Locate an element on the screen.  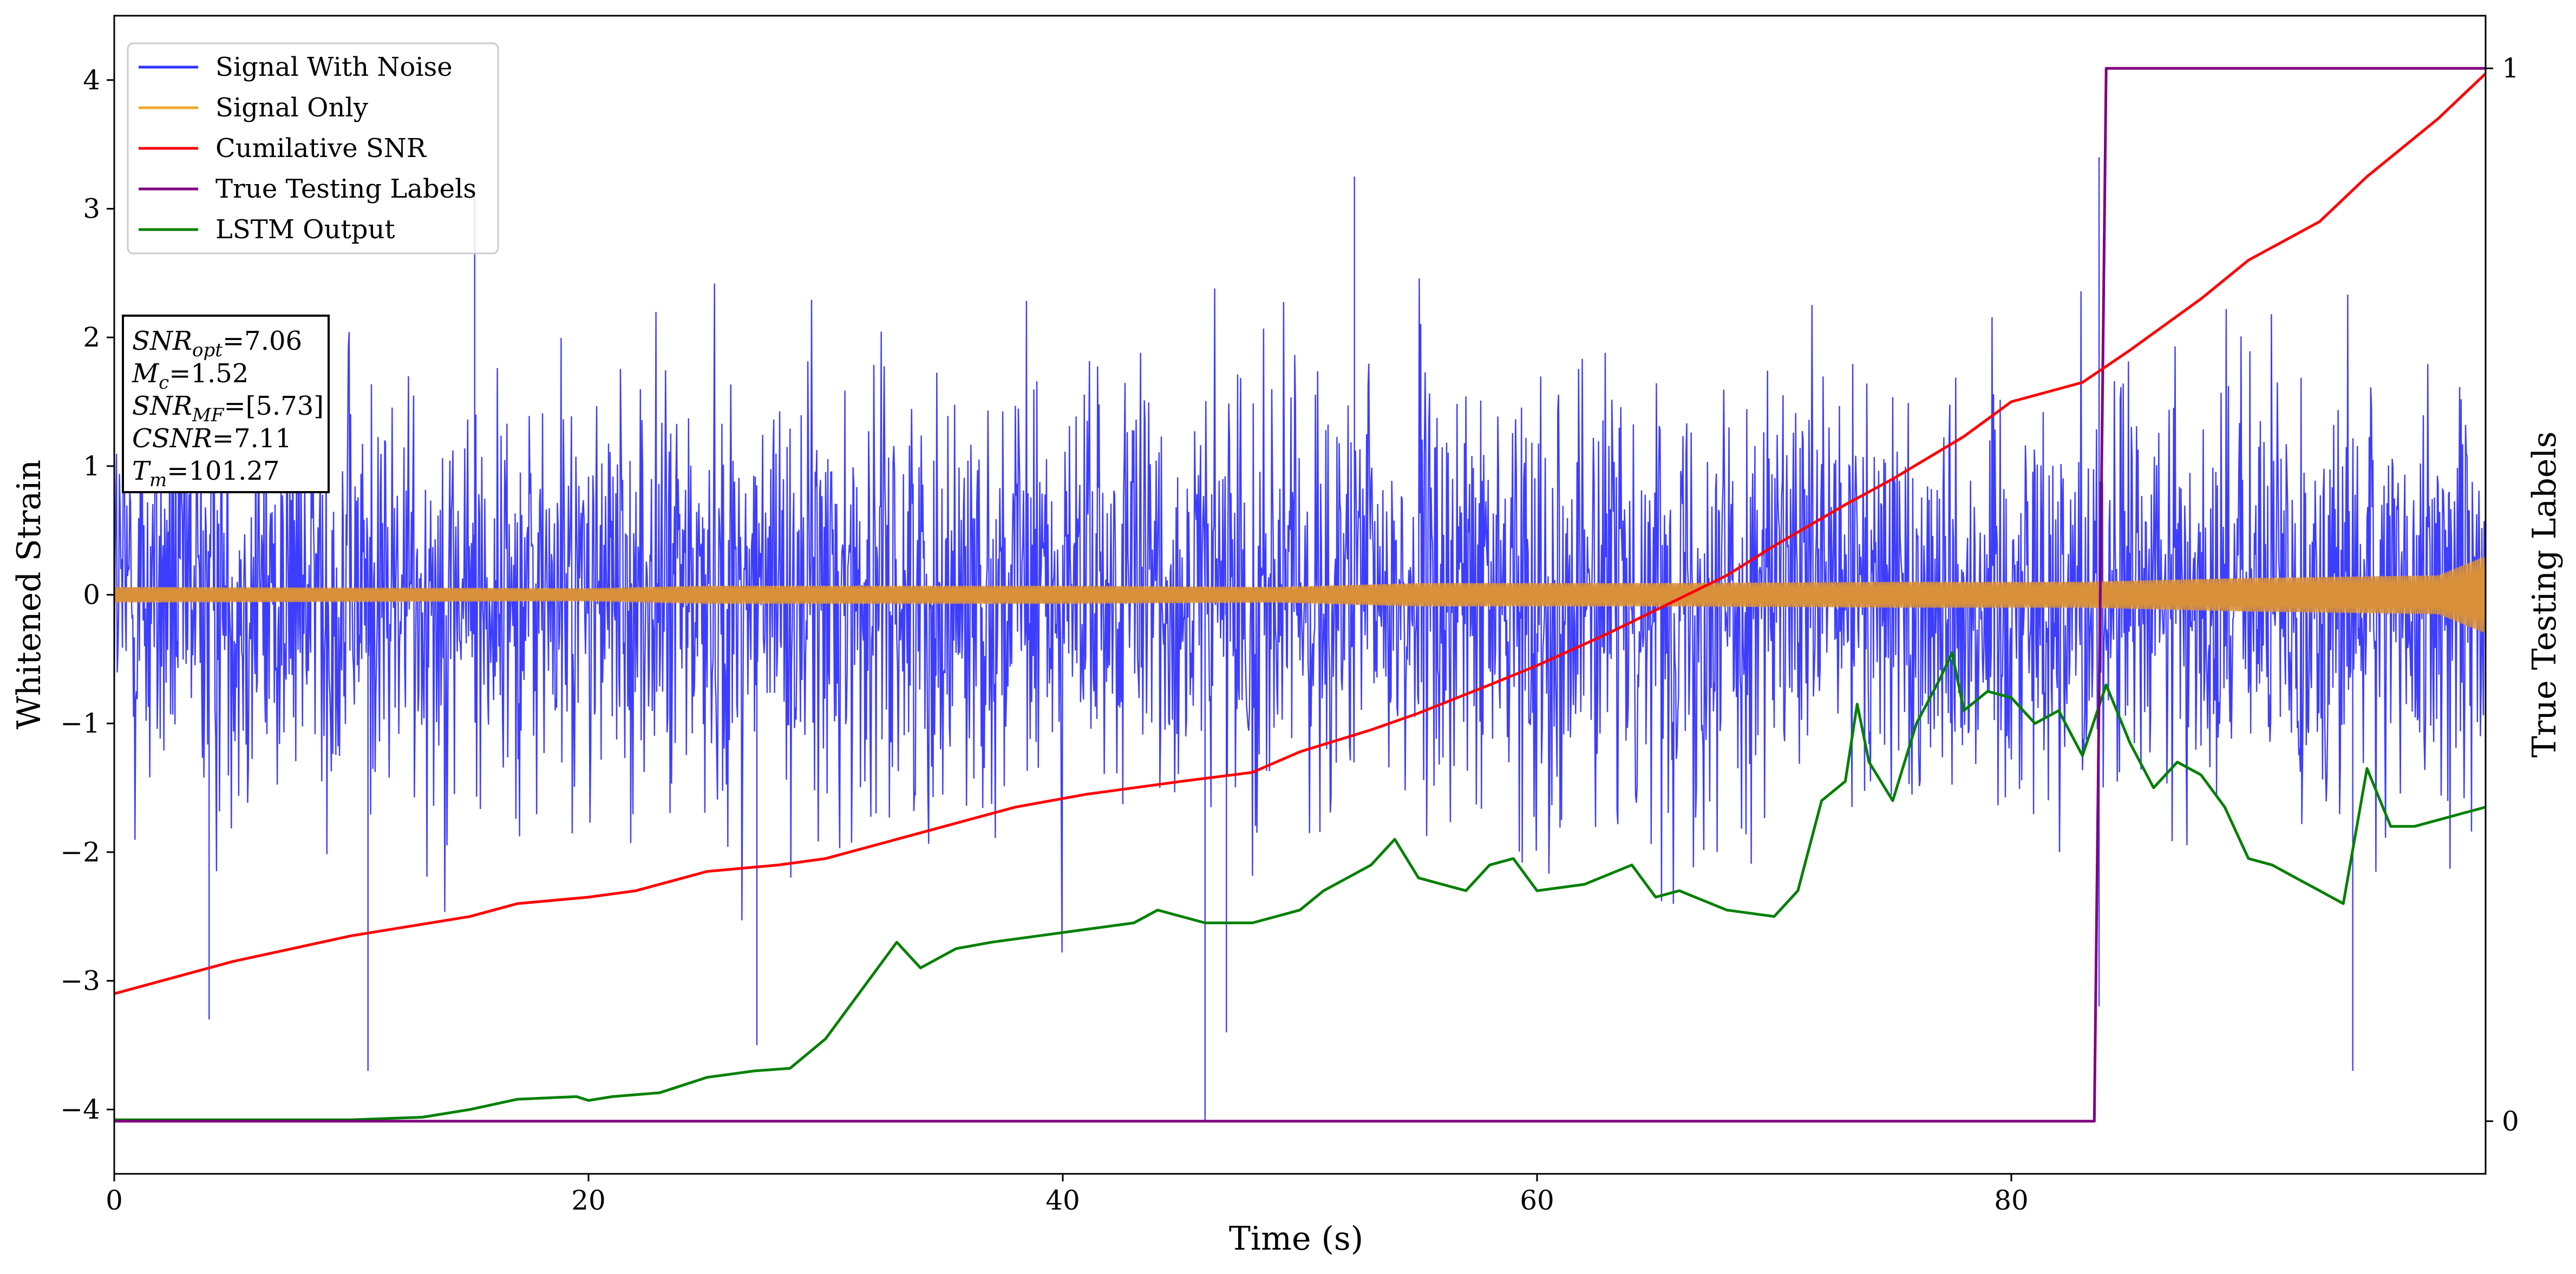
x-tick-label: 80 is located at coordinates (2011, 1200).